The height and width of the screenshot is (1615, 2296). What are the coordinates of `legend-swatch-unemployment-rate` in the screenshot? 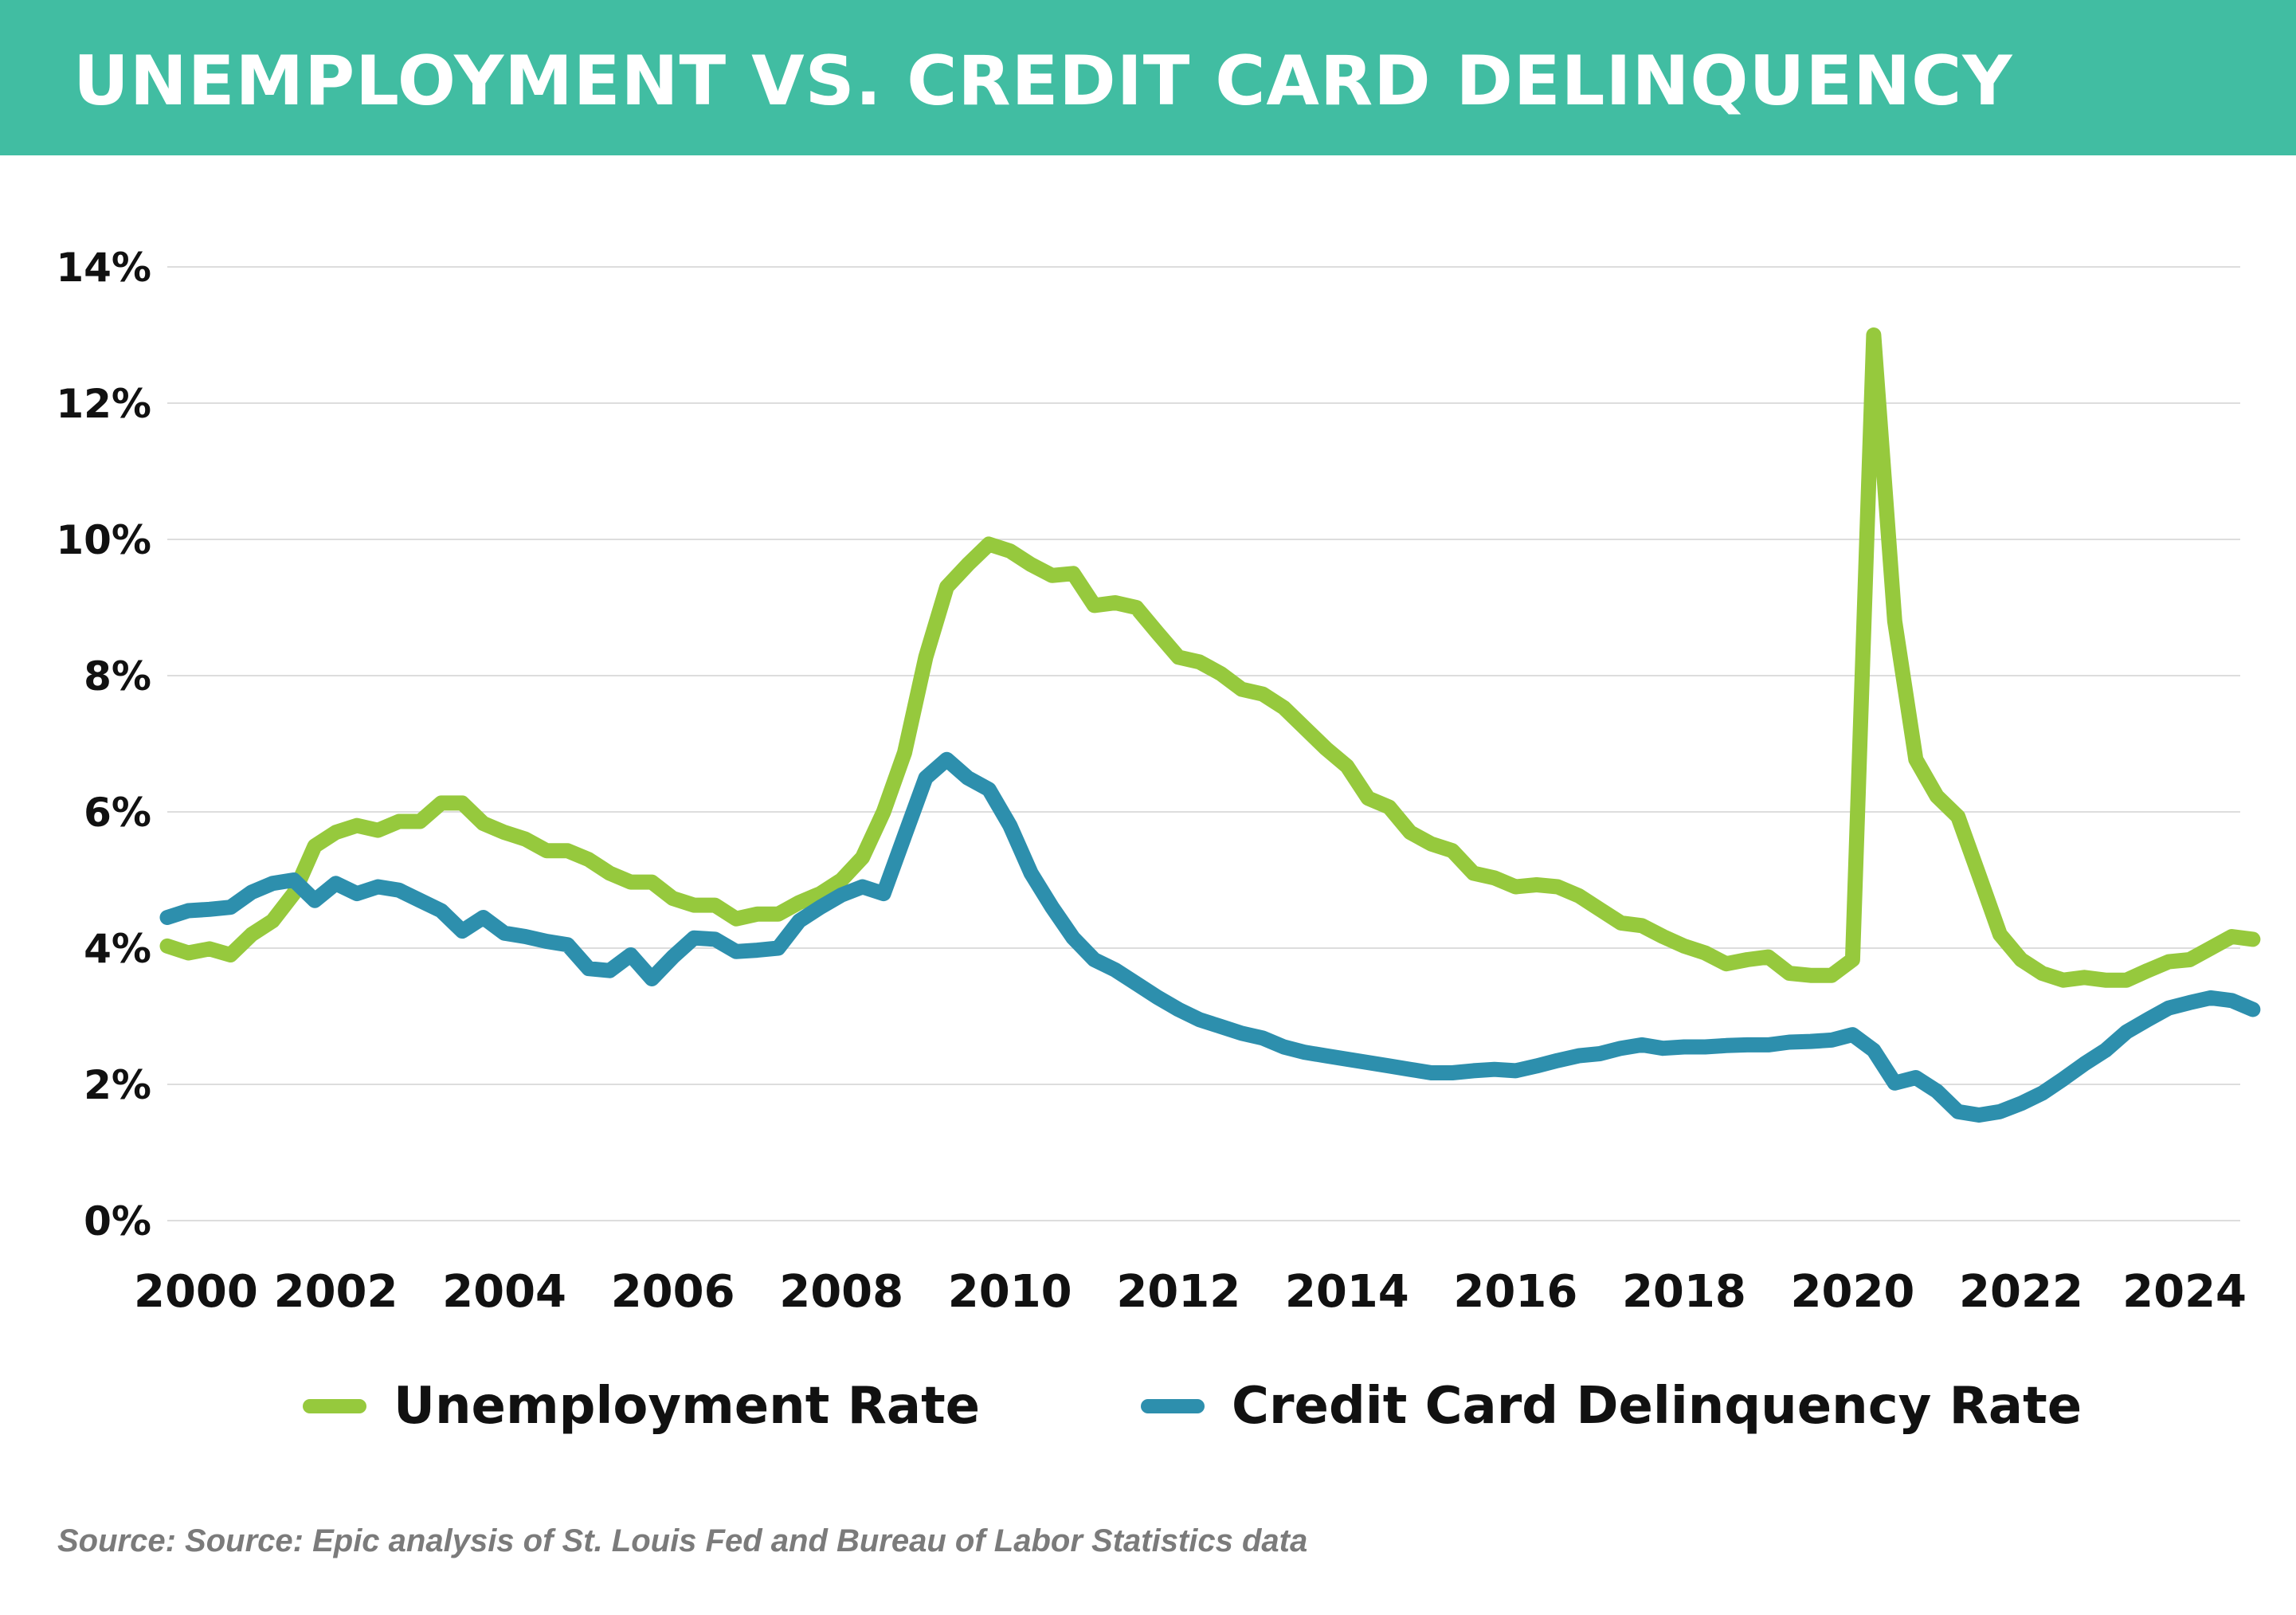 It's located at (335, 1406).